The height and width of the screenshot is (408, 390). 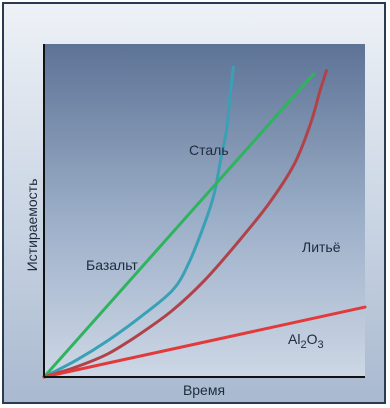 I want to click on series-label-alumina: Al2O3, so click(x=306, y=341).